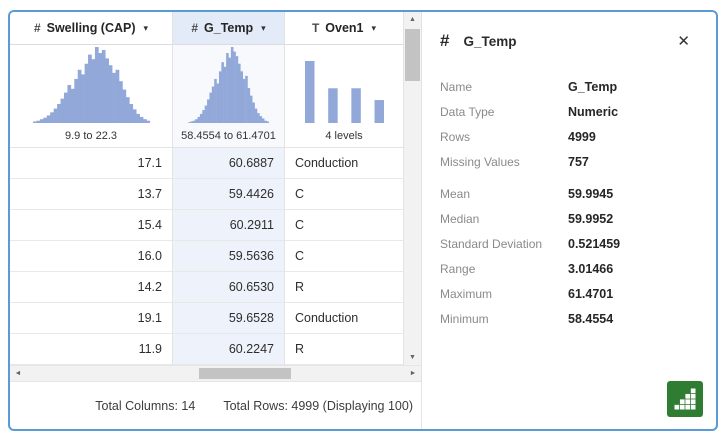  Describe the element at coordinates (228, 96) in the screenshot. I see `column-profile-chart-g-temp: 58.4554 to 61.4701` at that location.